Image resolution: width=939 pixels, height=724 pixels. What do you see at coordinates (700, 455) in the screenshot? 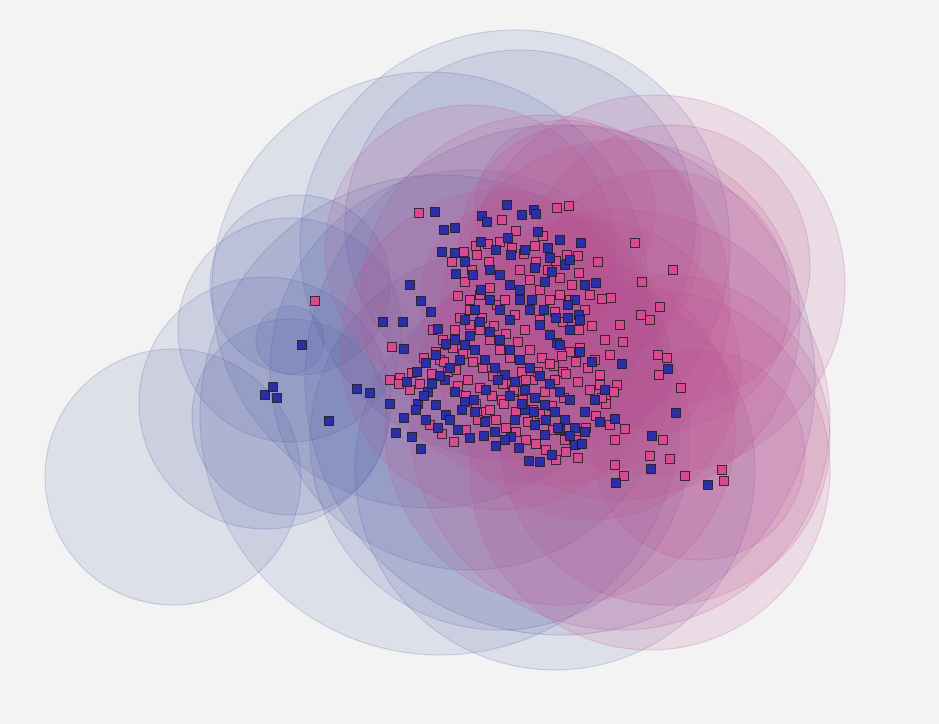
I see `halo-circle-pink` at bounding box center [700, 455].